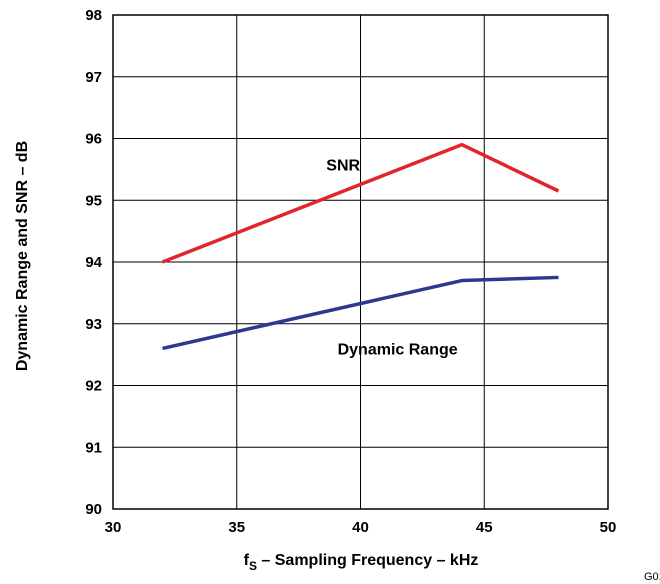 Image resolution: width=660 pixels, height=584 pixels. I want to click on x-tick-label-2: 40, so click(360, 527).